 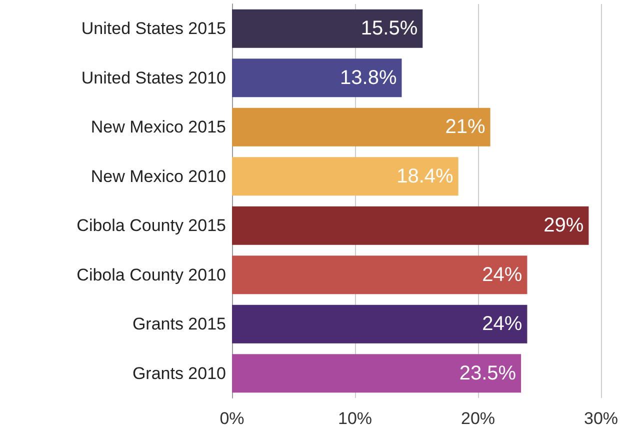 I want to click on y-tick-label: Grants 2015, so click(x=179, y=324).